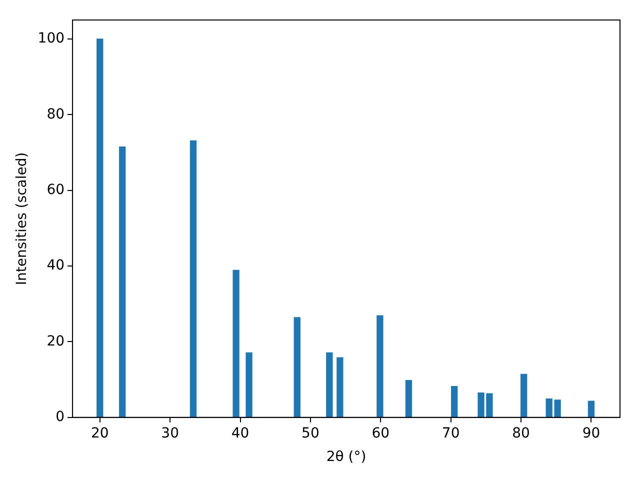  Describe the element at coordinates (521, 433) in the screenshot. I see `x-tick-label: 80` at that location.